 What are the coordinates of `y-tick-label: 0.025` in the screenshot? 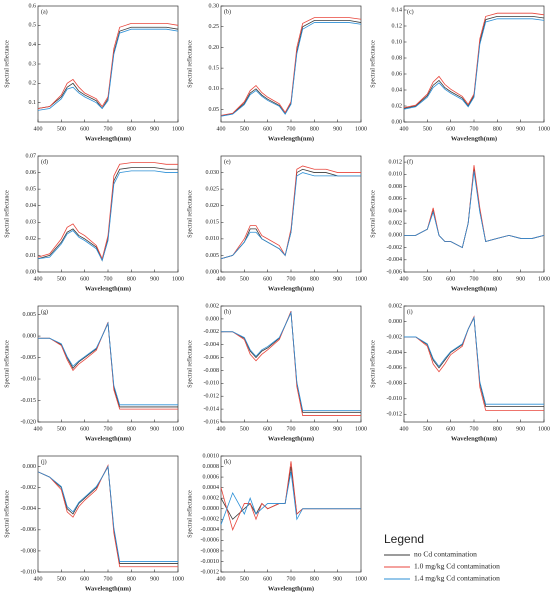 It's located at (213, 190).